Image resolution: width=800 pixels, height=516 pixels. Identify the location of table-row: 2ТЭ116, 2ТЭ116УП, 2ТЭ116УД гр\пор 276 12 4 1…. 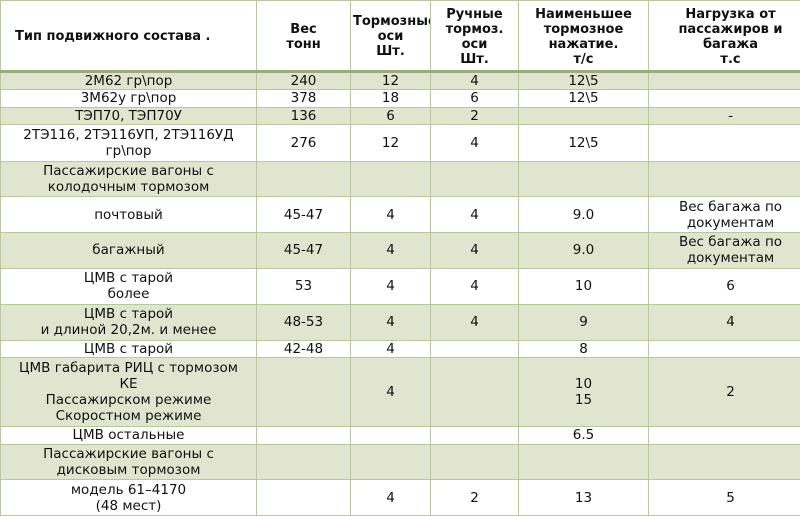
(400, 142).